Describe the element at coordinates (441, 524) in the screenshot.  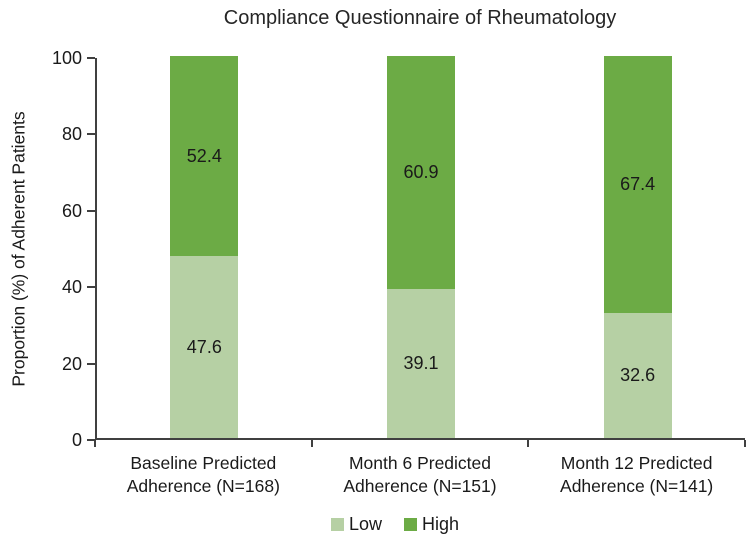
I see `legend-label: High` at that location.